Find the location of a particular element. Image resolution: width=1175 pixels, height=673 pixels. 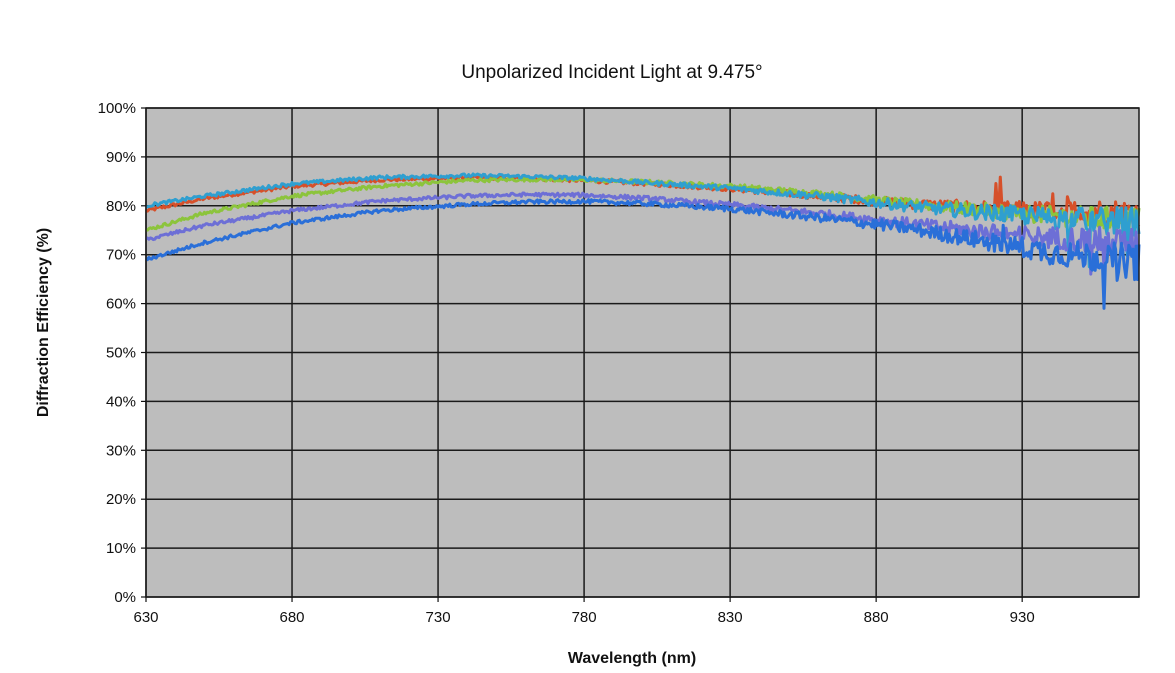

y-tick-label-20: 20% is located at coordinates (121, 499).